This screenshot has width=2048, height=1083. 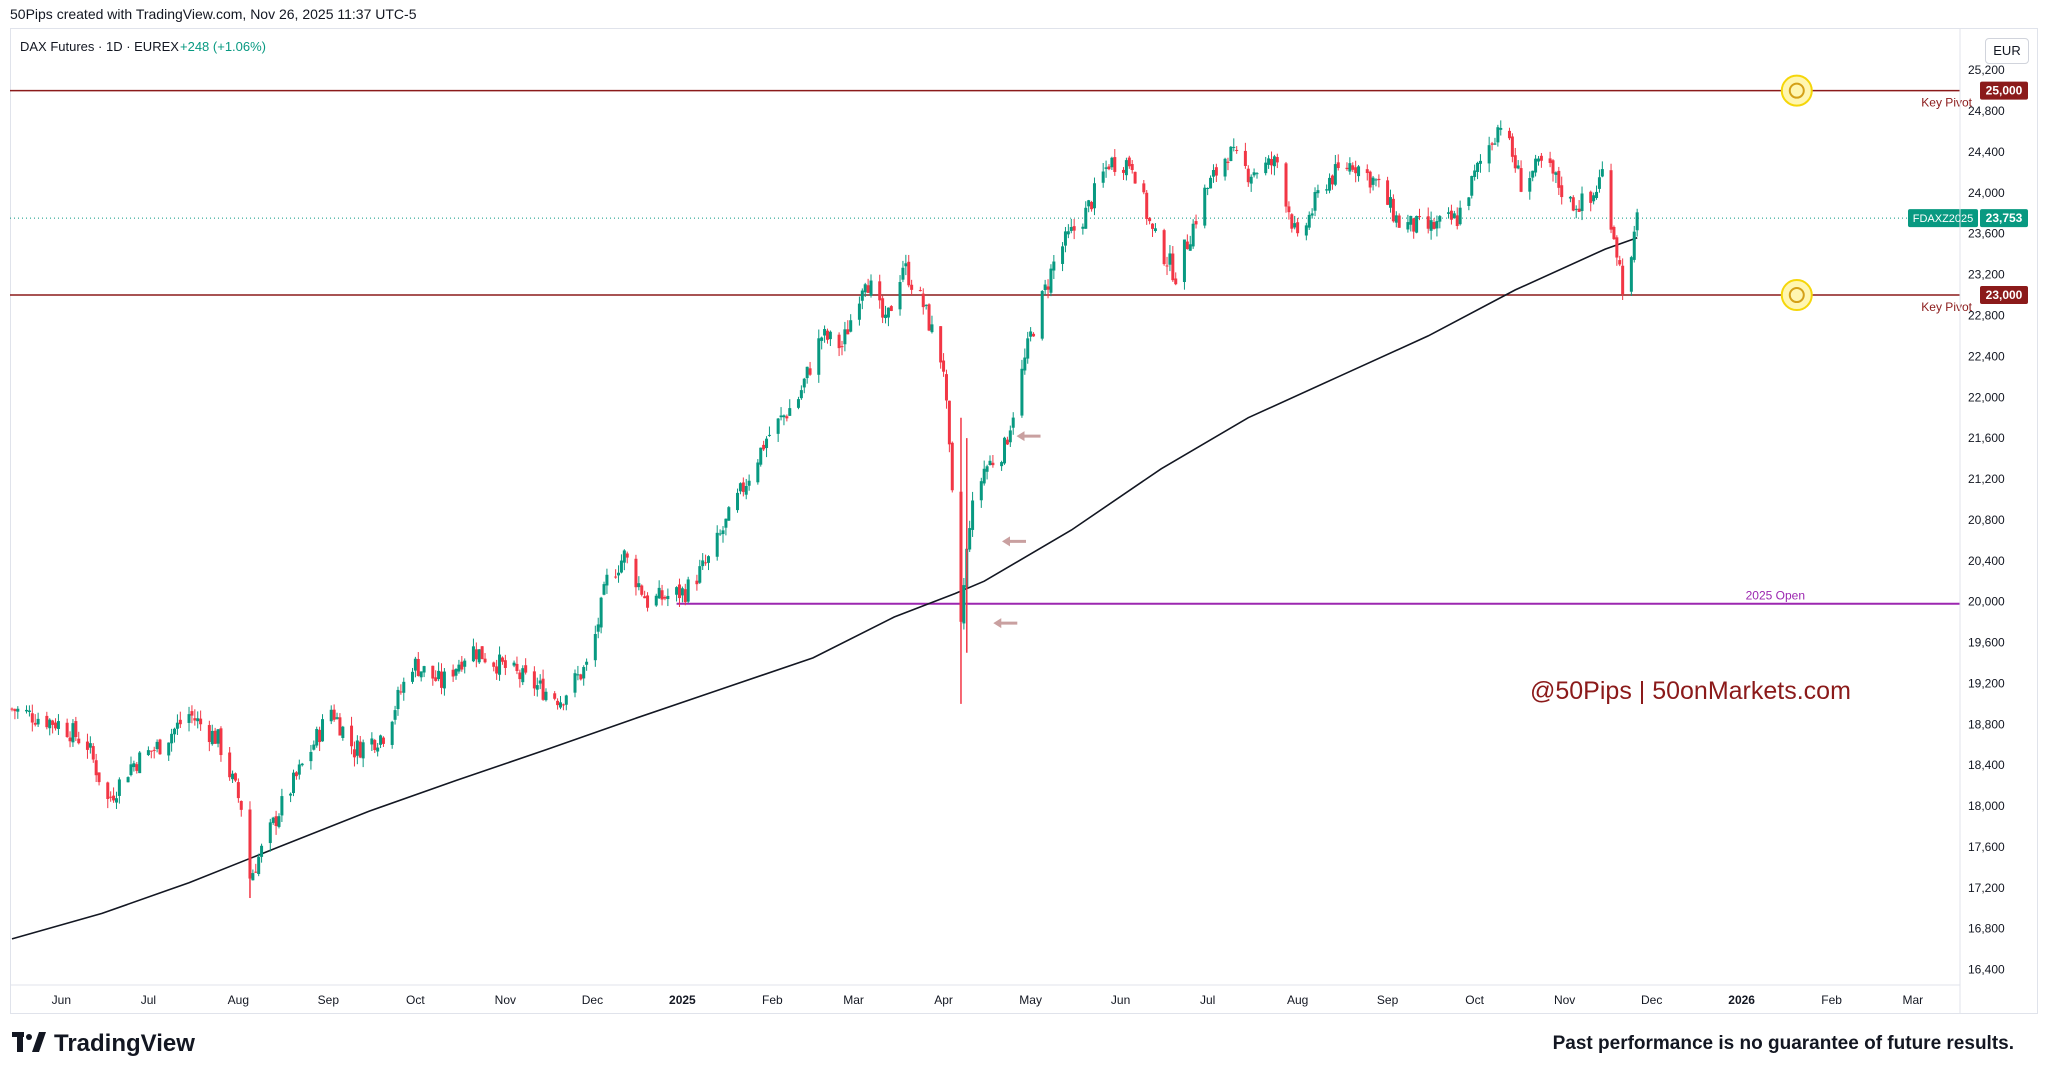 I want to click on currency-button: EUR, so click(x=2007, y=51).